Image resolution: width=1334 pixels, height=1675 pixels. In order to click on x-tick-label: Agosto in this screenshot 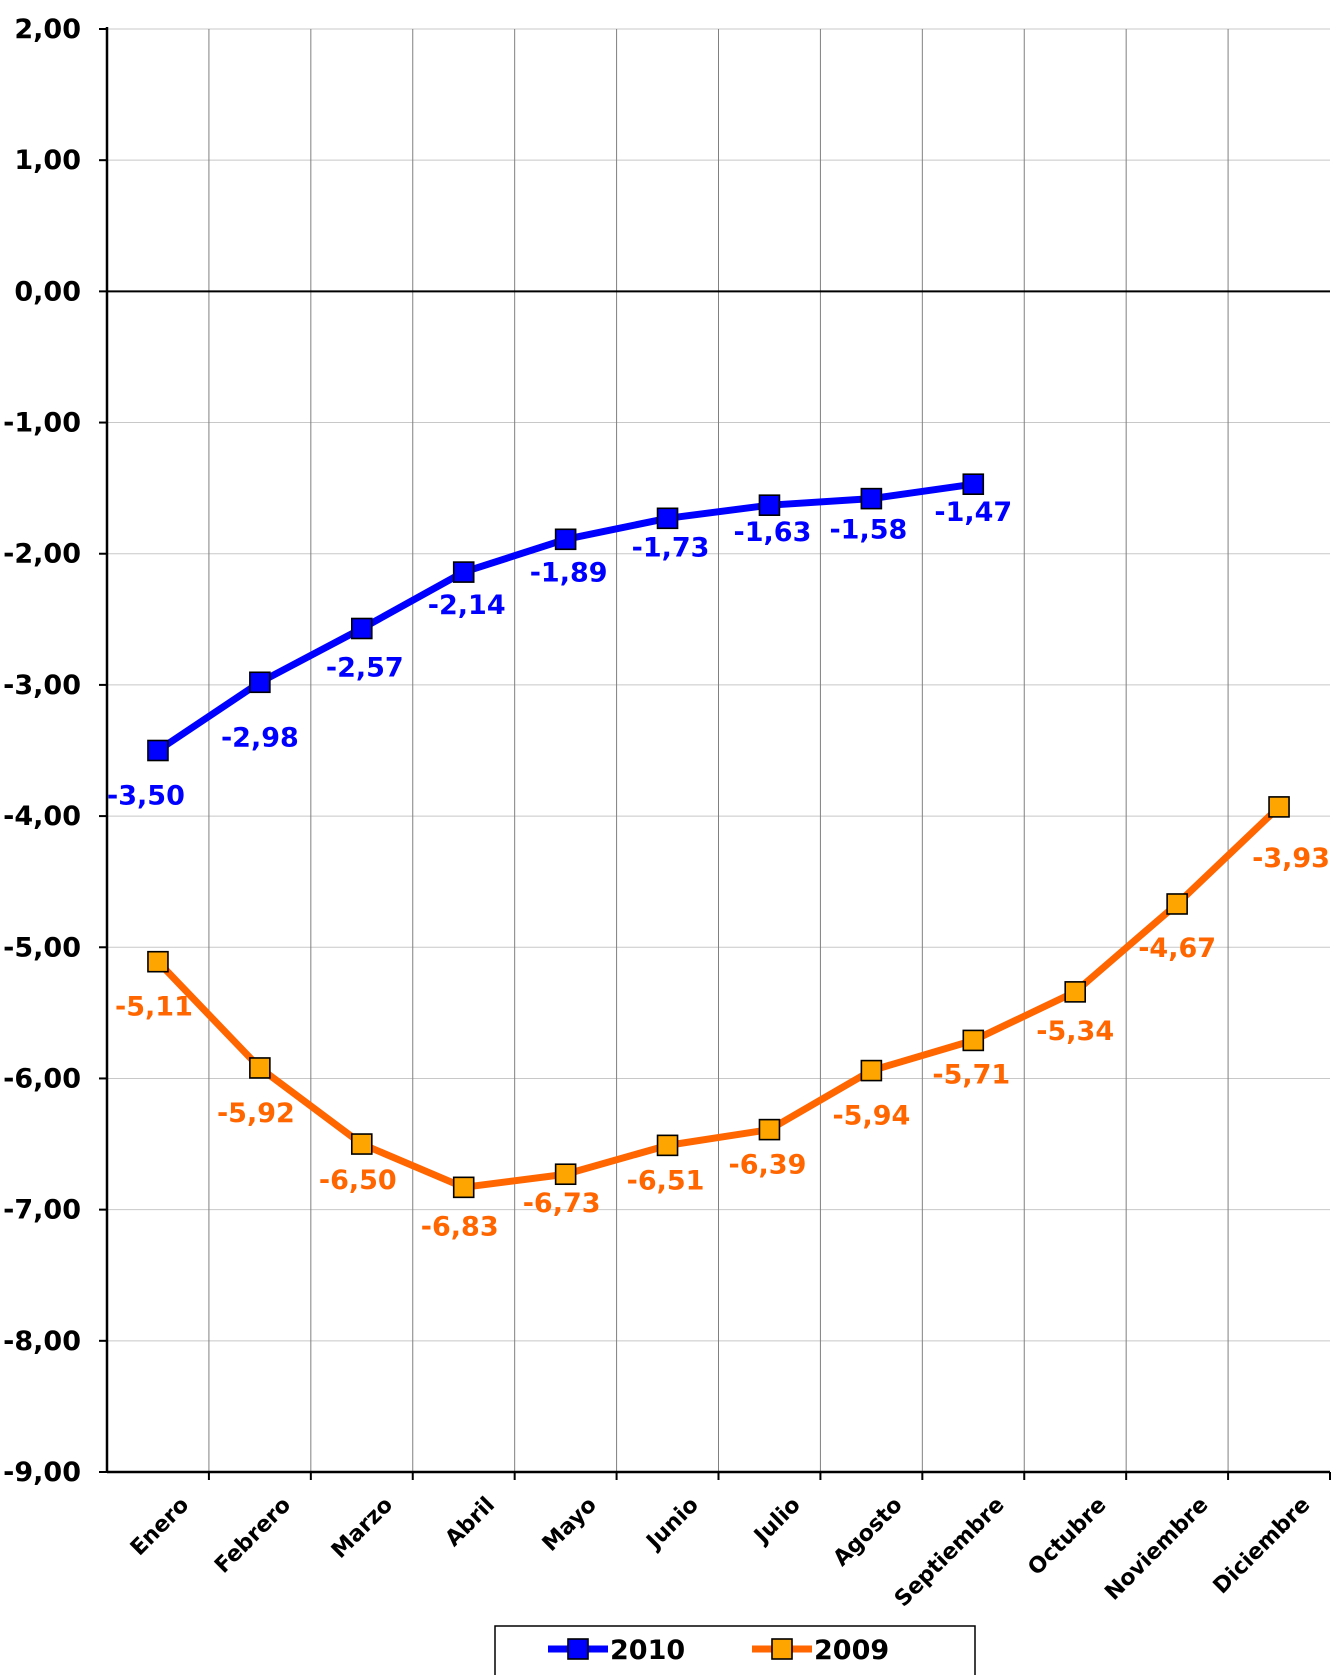, I will do `click(868, 1532)`.